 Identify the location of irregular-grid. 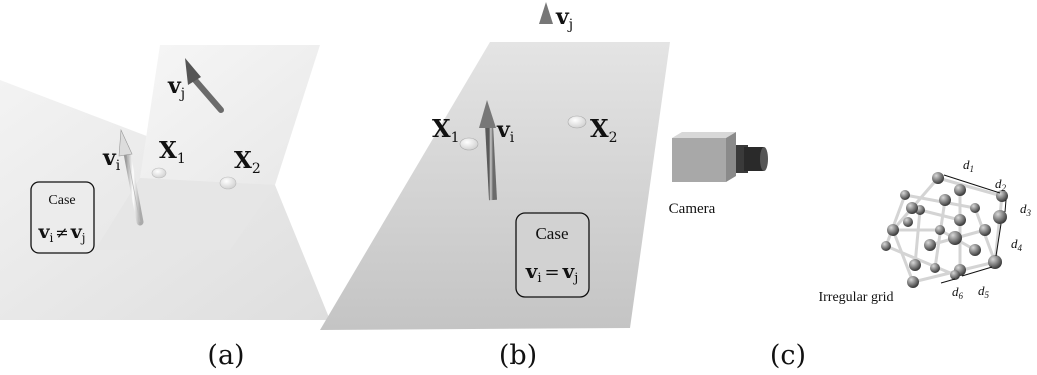
(944, 230).